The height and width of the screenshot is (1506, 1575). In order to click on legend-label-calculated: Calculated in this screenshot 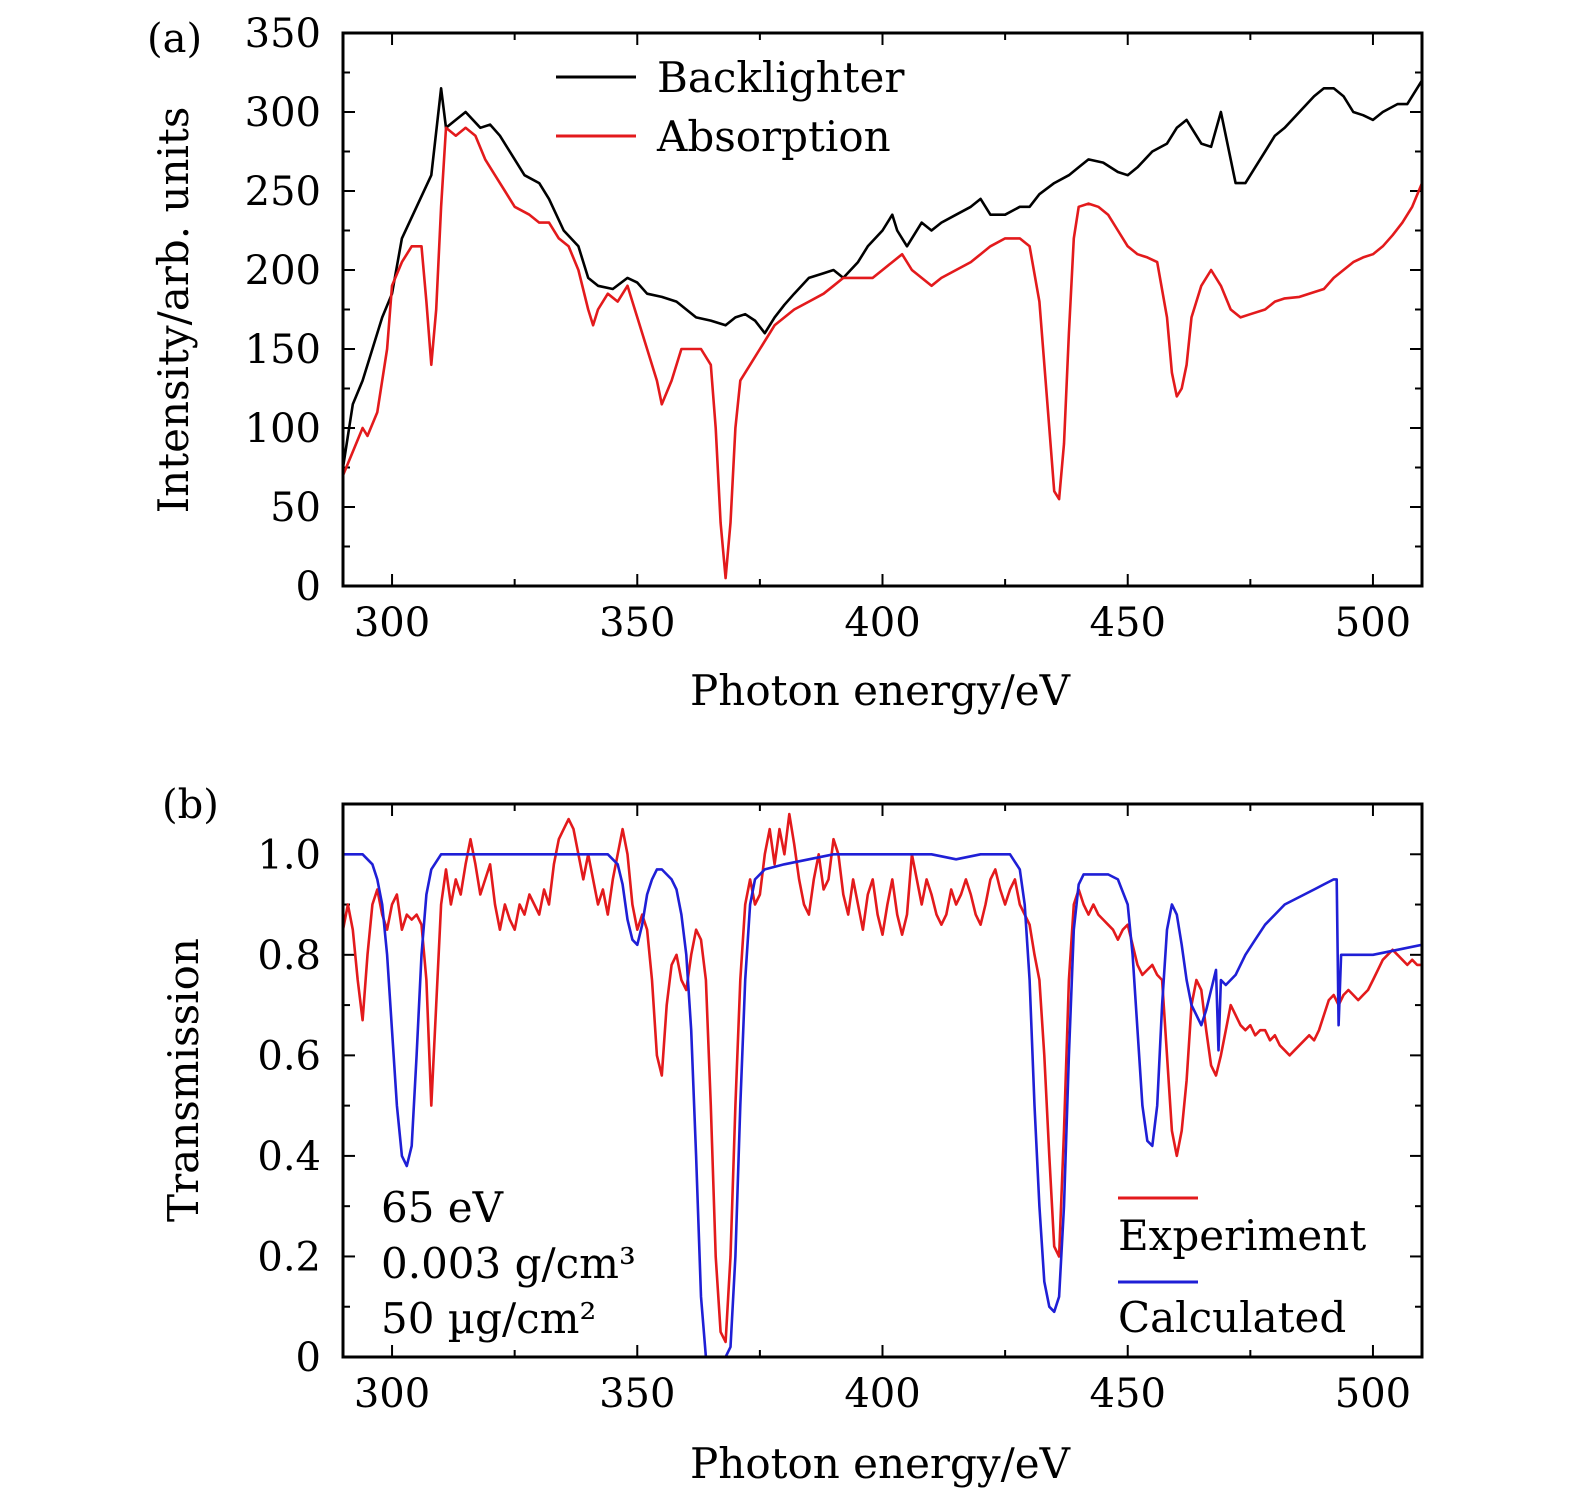, I will do `click(1232, 1317)`.